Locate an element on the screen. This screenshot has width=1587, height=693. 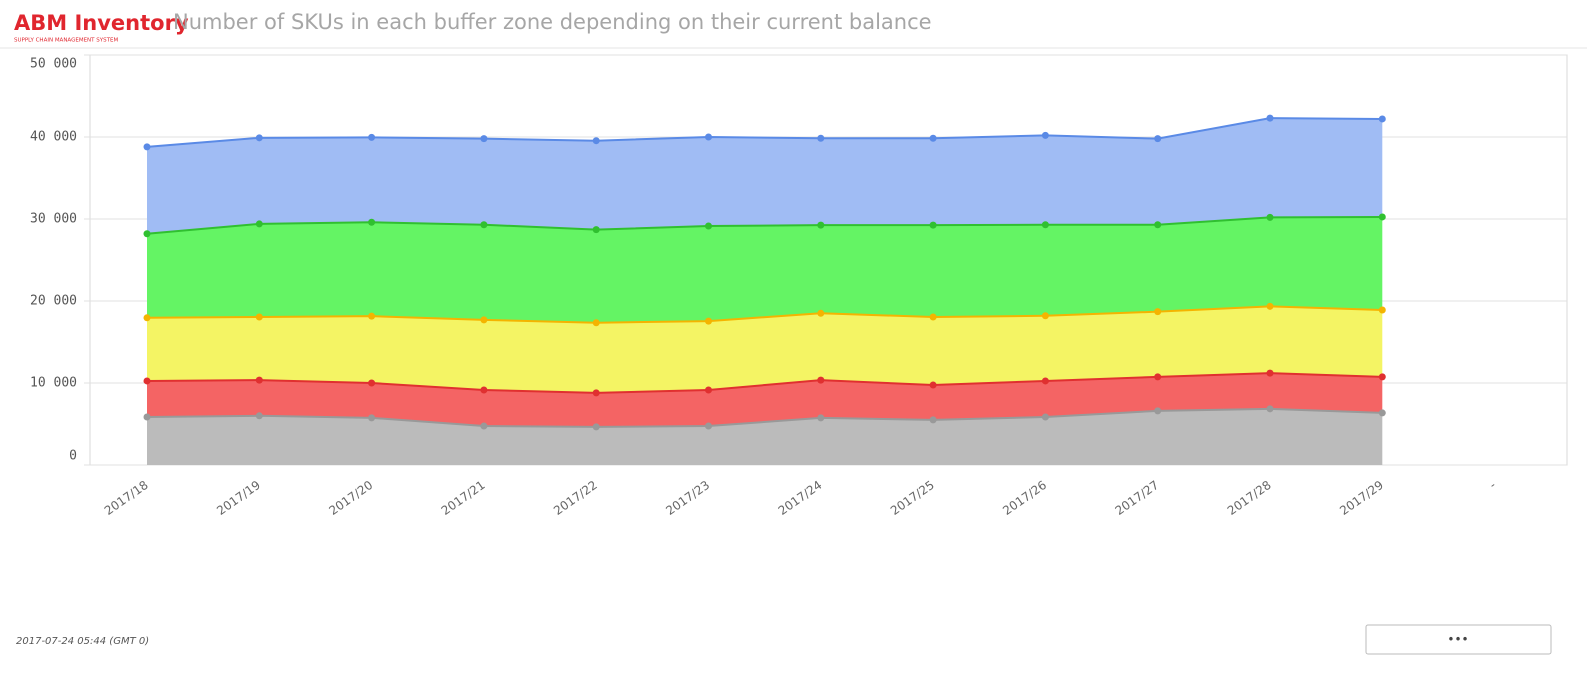
y-tick-label: 50 000 is located at coordinates (53, 64).